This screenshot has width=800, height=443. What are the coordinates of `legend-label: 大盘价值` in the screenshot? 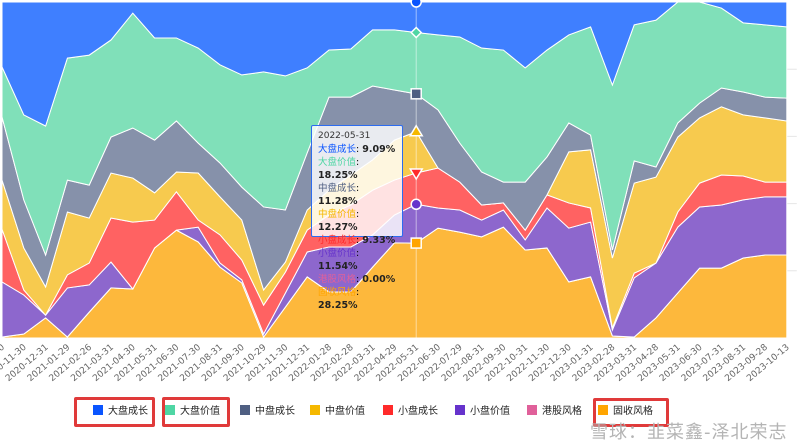 It's located at (200, 411).